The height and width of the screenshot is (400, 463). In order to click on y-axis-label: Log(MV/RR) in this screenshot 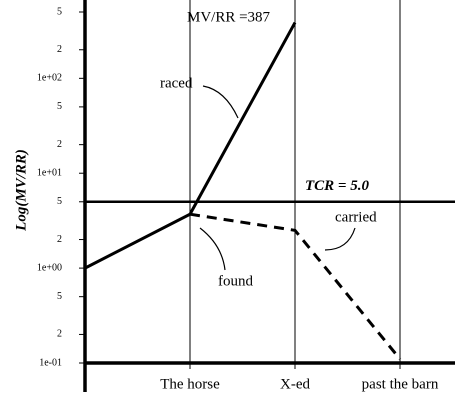, I will do `click(21, 190)`.